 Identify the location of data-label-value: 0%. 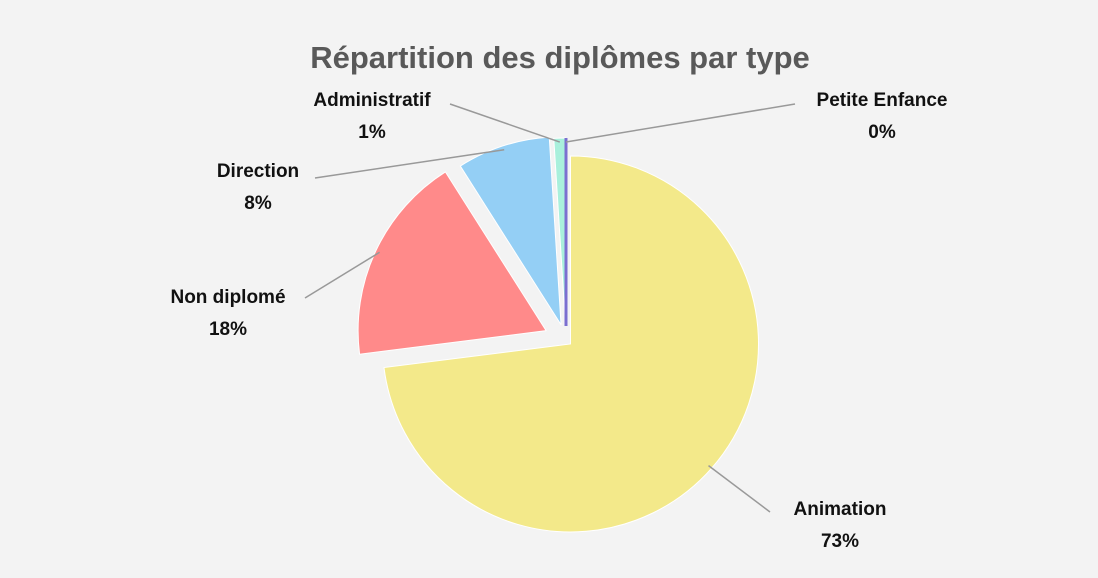
(882, 132).